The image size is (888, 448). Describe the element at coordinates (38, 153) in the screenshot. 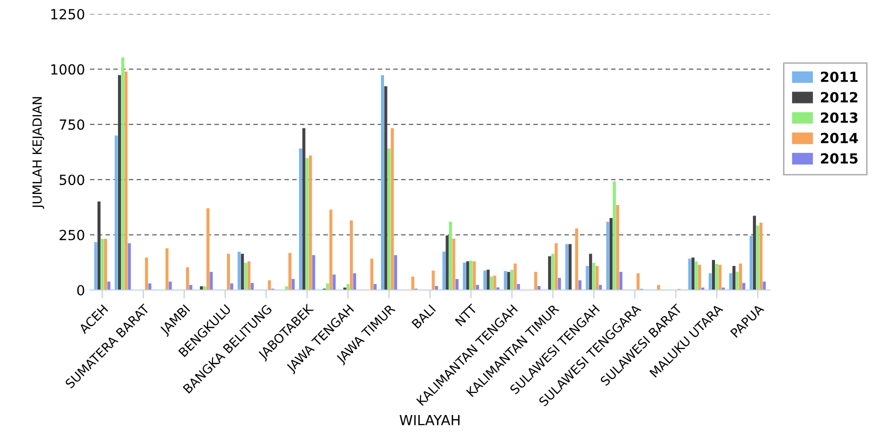

I see `y-axis-title: JUMLAH KEJADIAN` at that location.